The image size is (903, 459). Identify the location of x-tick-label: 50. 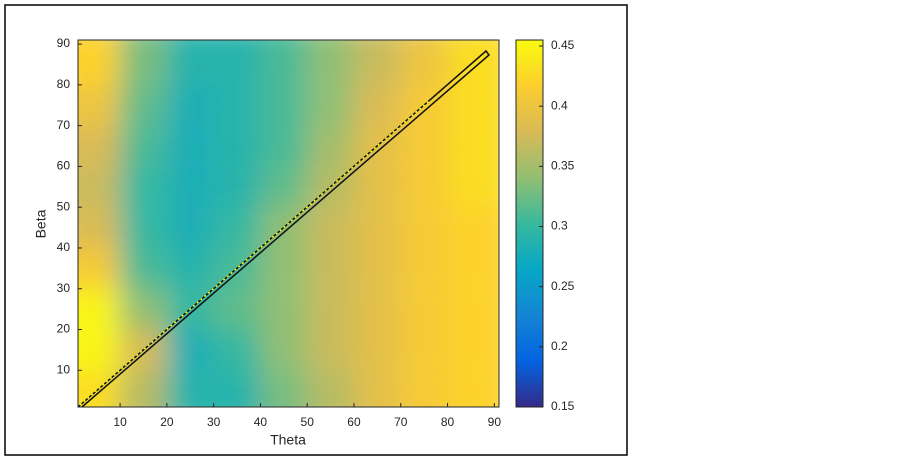
(308, 422).